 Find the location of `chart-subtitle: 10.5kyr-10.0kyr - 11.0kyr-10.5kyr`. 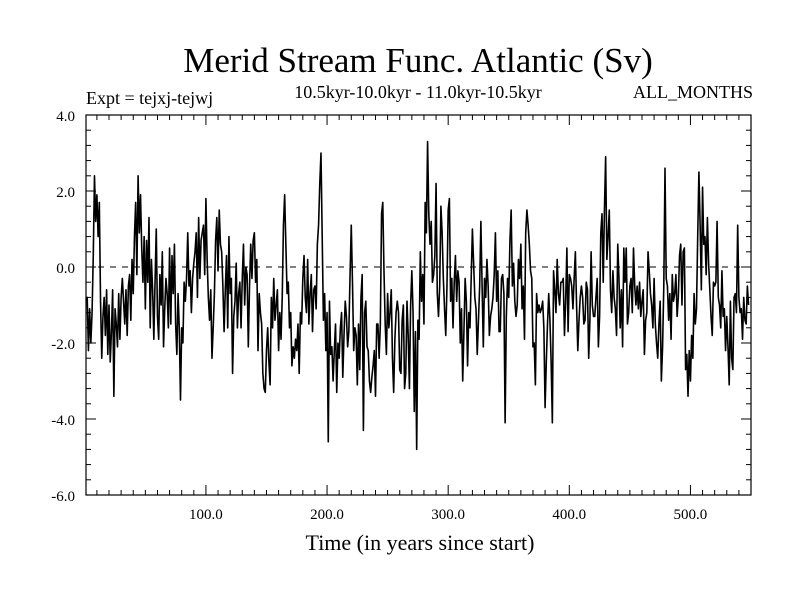

chart-subtitle: 10.5kyr-10.0kyr - 11.0kyr-10.5kyr is located at coordinates (418, 92).